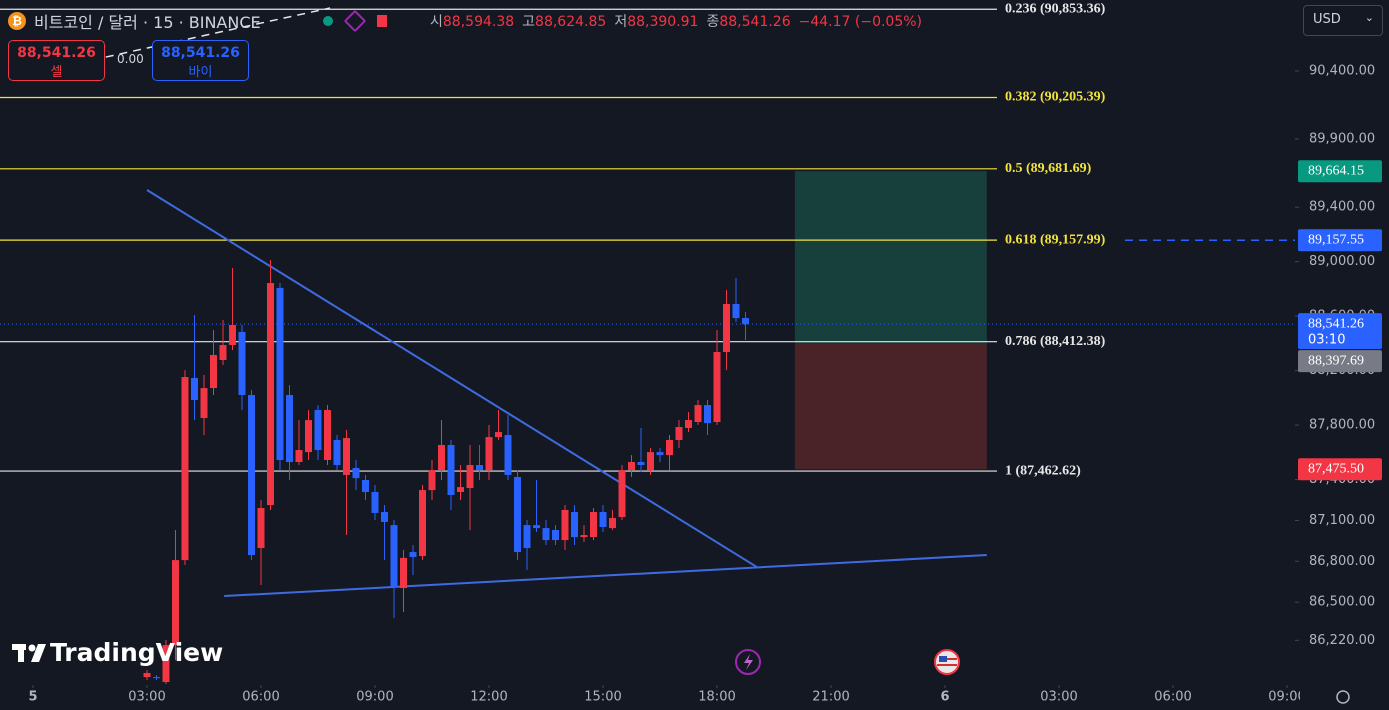 This screenshot has width=1389, height=710. I want to click on fib-label: 1 (87,462.62), so click(1043, 470).